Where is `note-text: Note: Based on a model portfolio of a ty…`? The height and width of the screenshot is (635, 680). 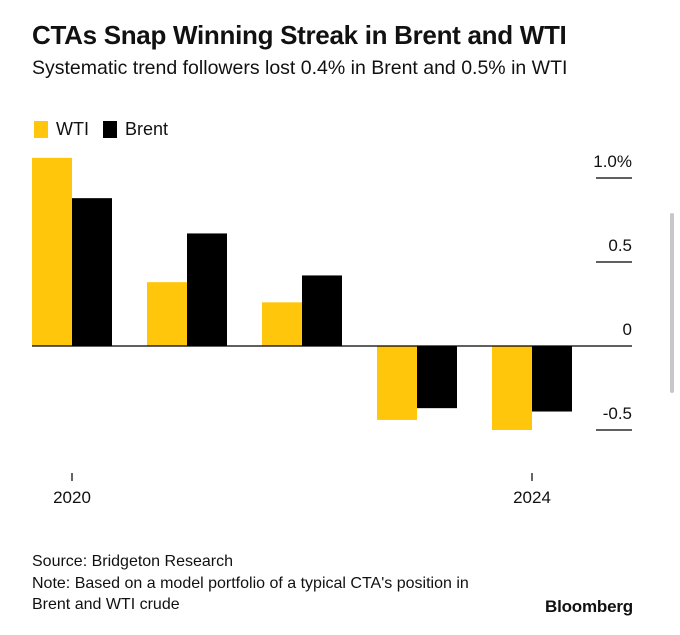 note-text: Note: Based on a model portfolio of a ty… is located at coordinates (250, 594).